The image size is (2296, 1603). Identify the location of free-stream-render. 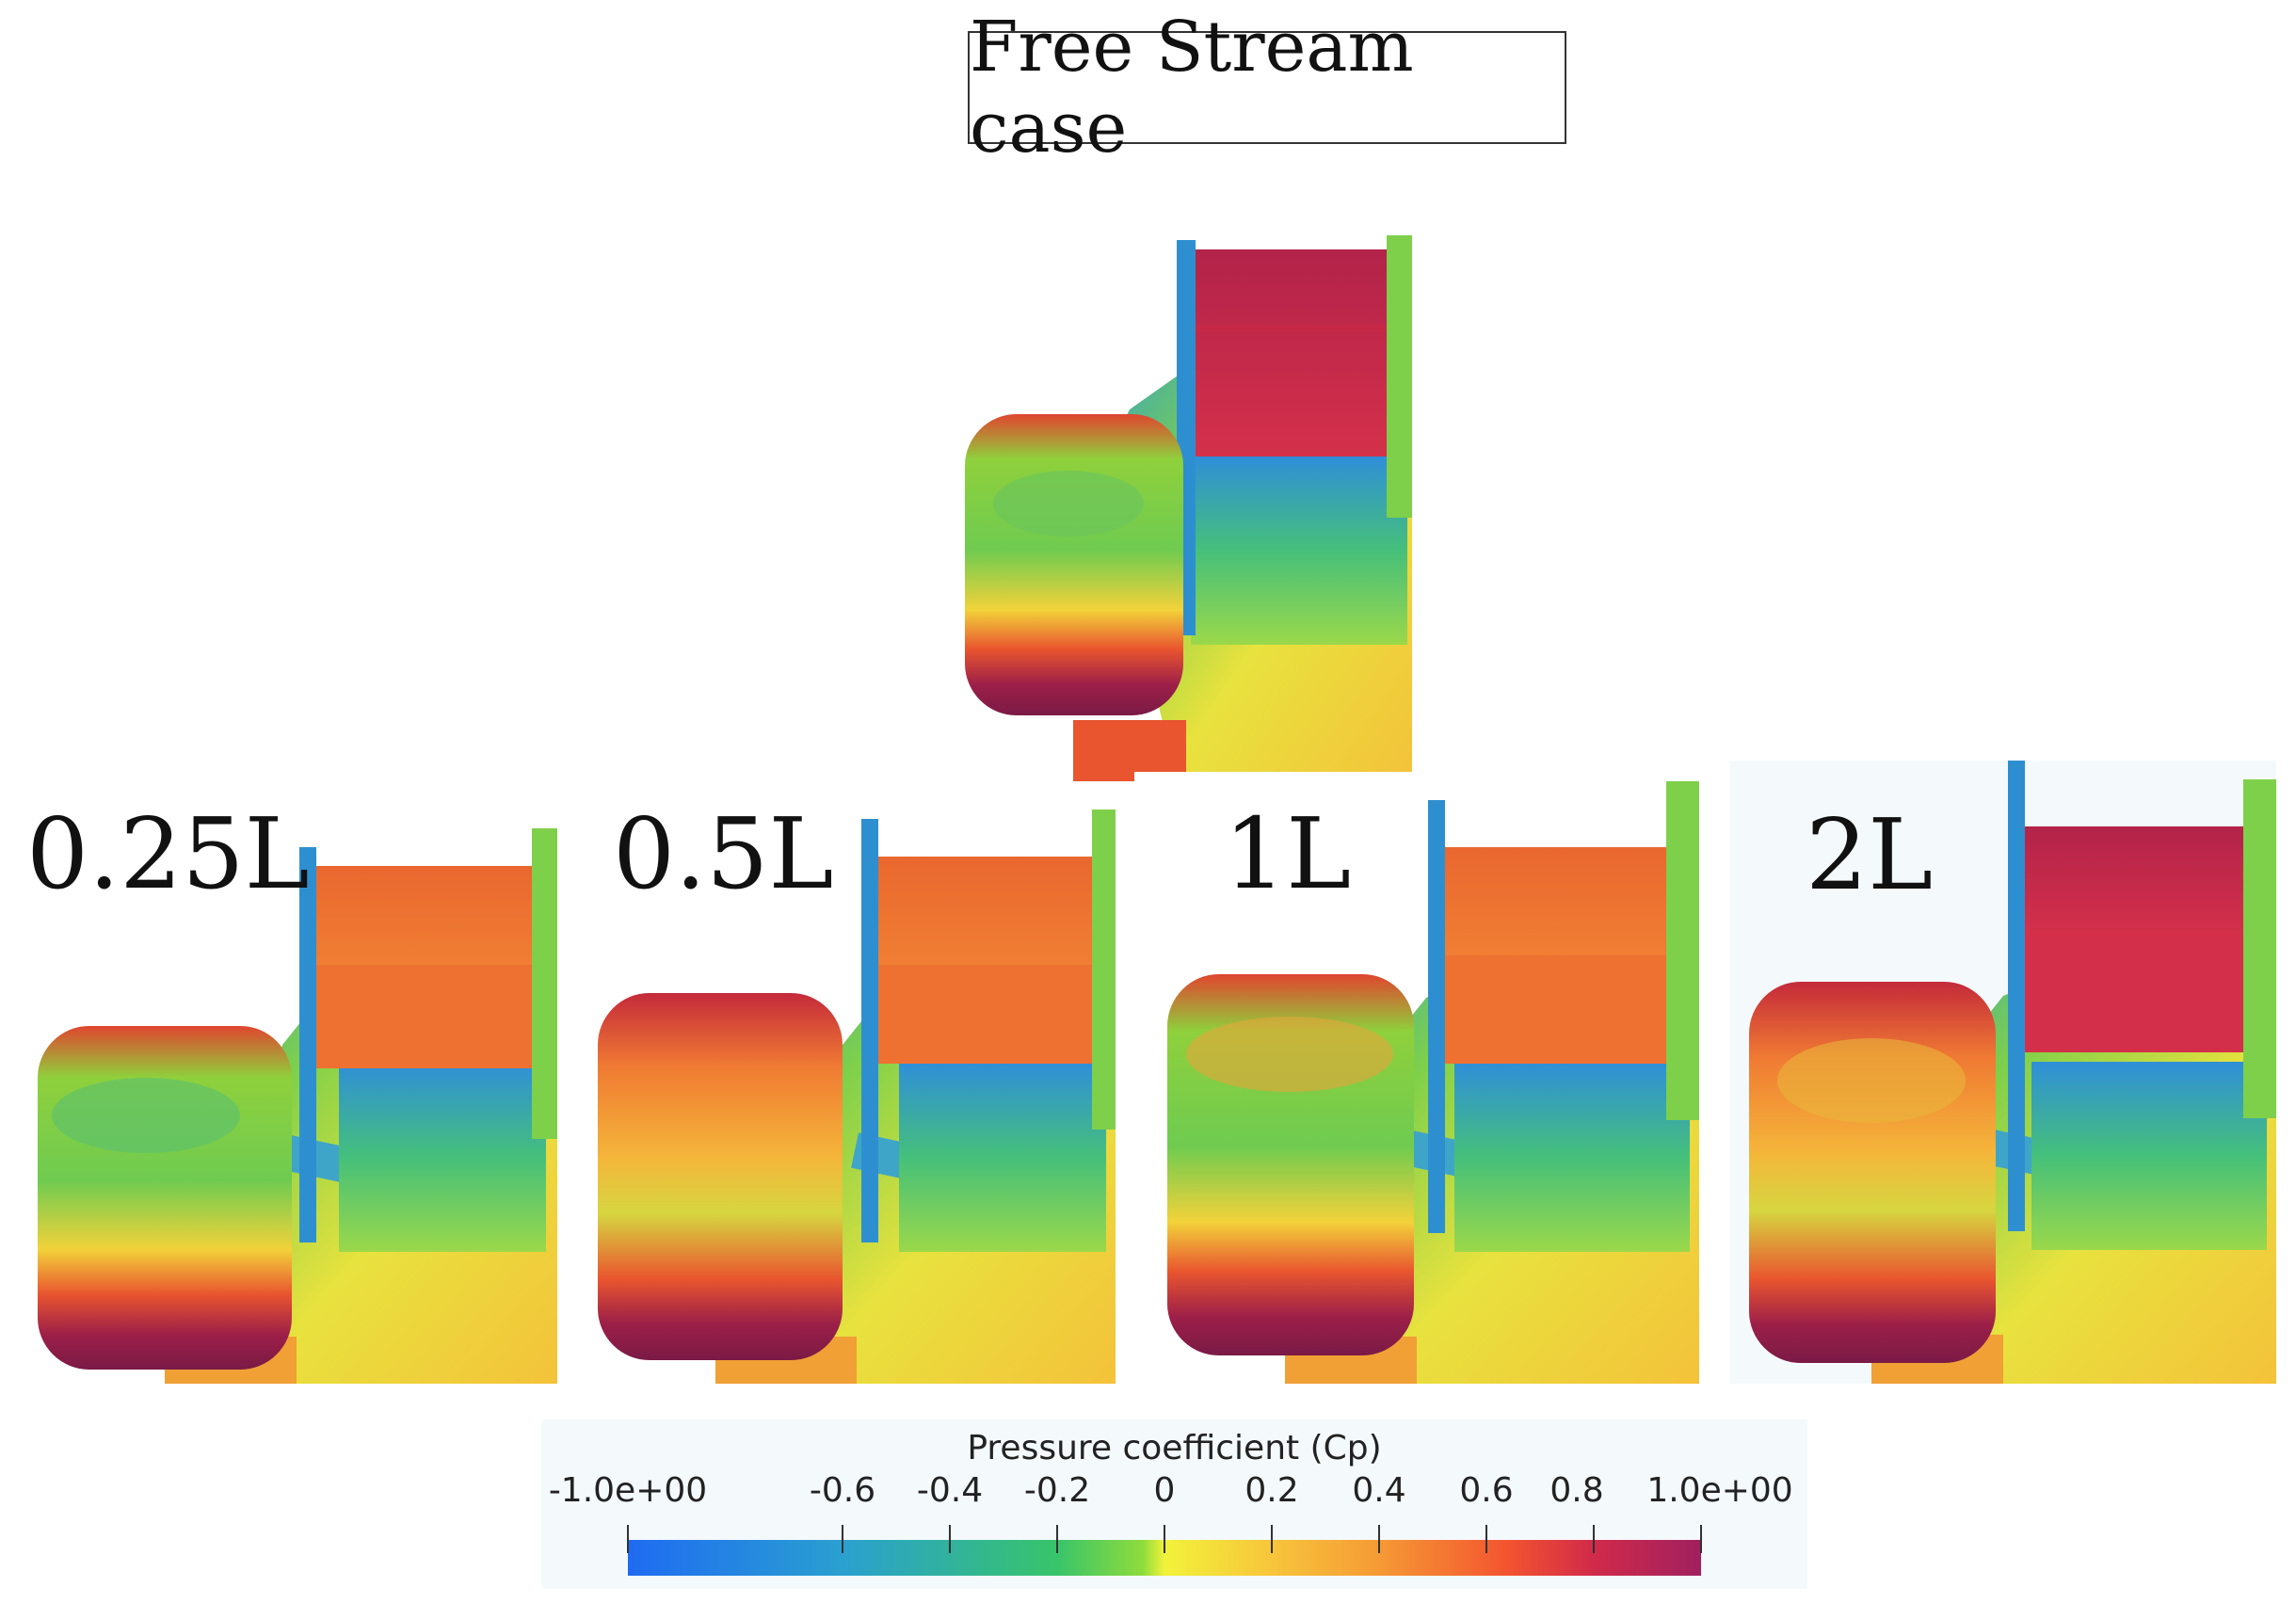
(1189, 482).